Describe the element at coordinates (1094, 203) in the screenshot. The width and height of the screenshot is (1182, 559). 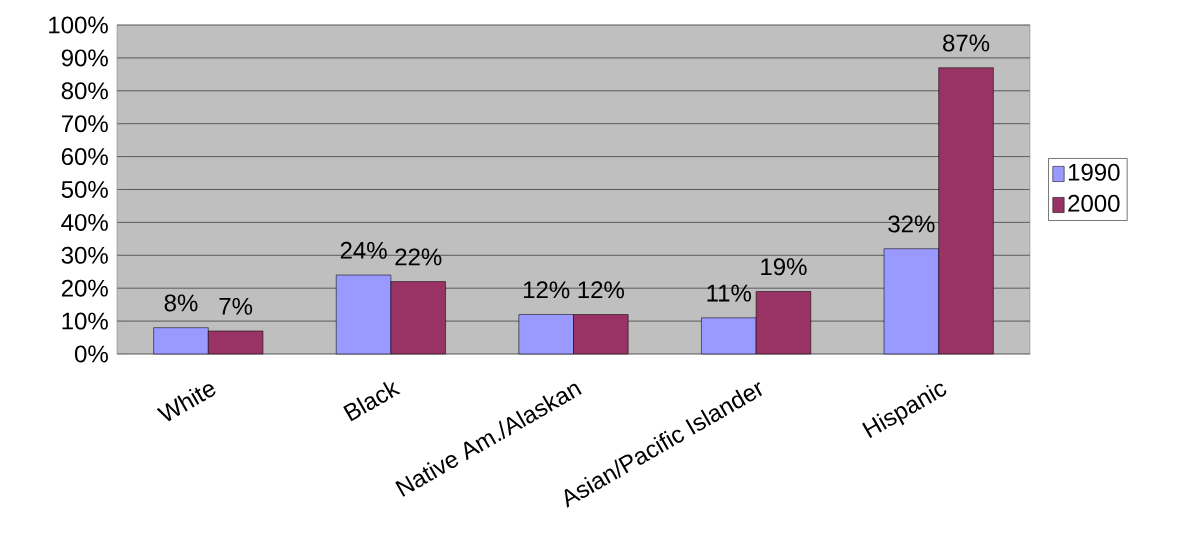
I see `legend-label: 2000` at that location.